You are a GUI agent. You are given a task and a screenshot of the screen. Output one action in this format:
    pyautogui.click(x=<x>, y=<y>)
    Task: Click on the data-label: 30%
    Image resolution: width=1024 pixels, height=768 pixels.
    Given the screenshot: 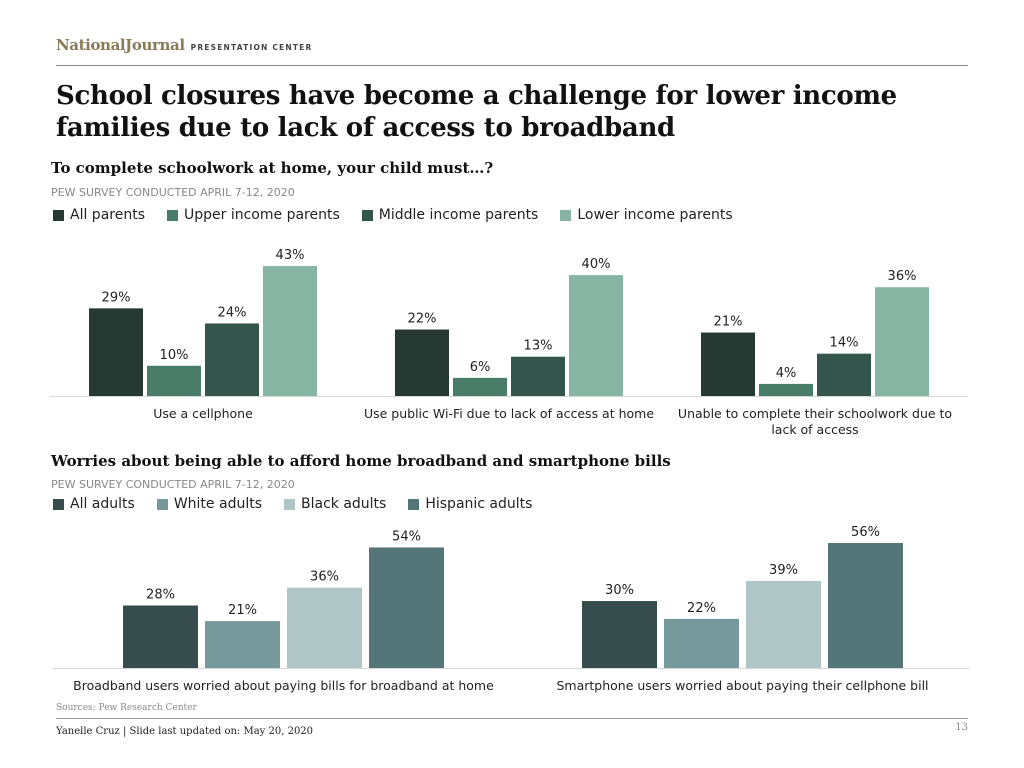 What is the action you would take?
    pyautogui.click(x=619, y=590)
    